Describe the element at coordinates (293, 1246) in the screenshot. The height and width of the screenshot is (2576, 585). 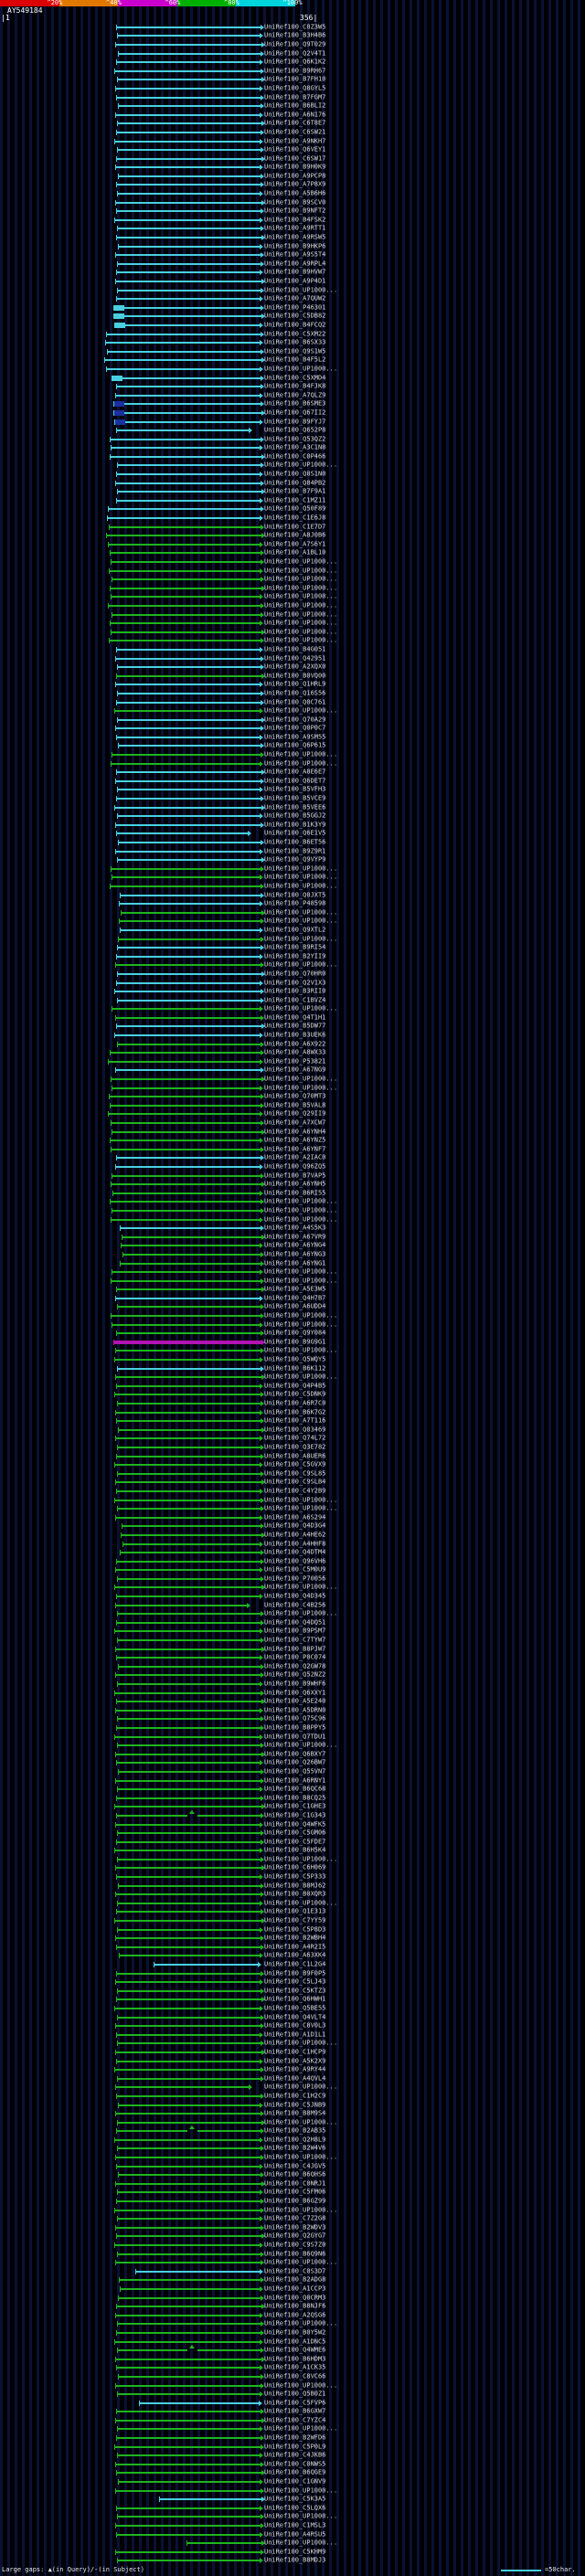
I see `hit-row: UniRef100_A6YNG4` at that location.